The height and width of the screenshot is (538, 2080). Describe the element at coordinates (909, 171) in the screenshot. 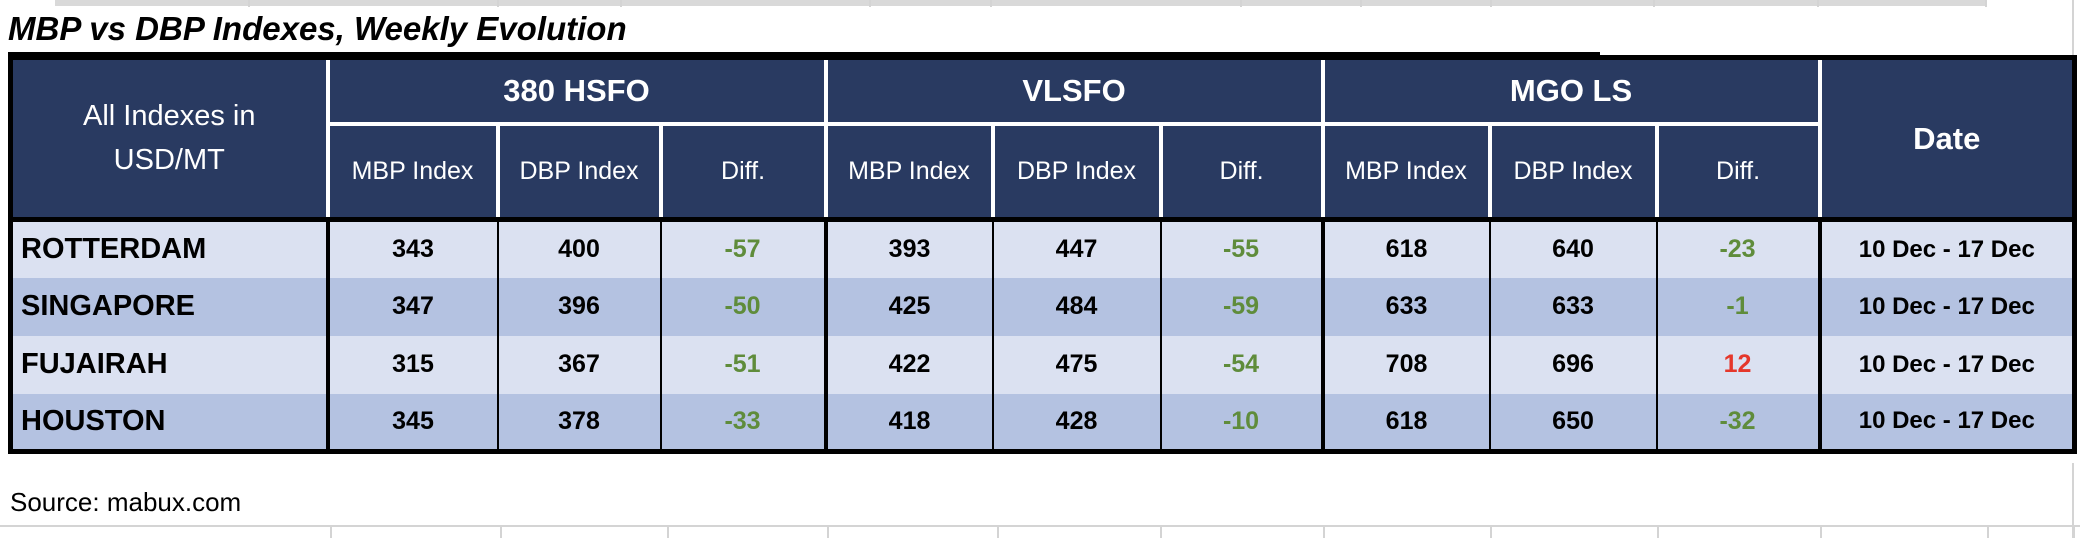

I see `subheader-vlsfo-mbp: MBP Index` at that location.